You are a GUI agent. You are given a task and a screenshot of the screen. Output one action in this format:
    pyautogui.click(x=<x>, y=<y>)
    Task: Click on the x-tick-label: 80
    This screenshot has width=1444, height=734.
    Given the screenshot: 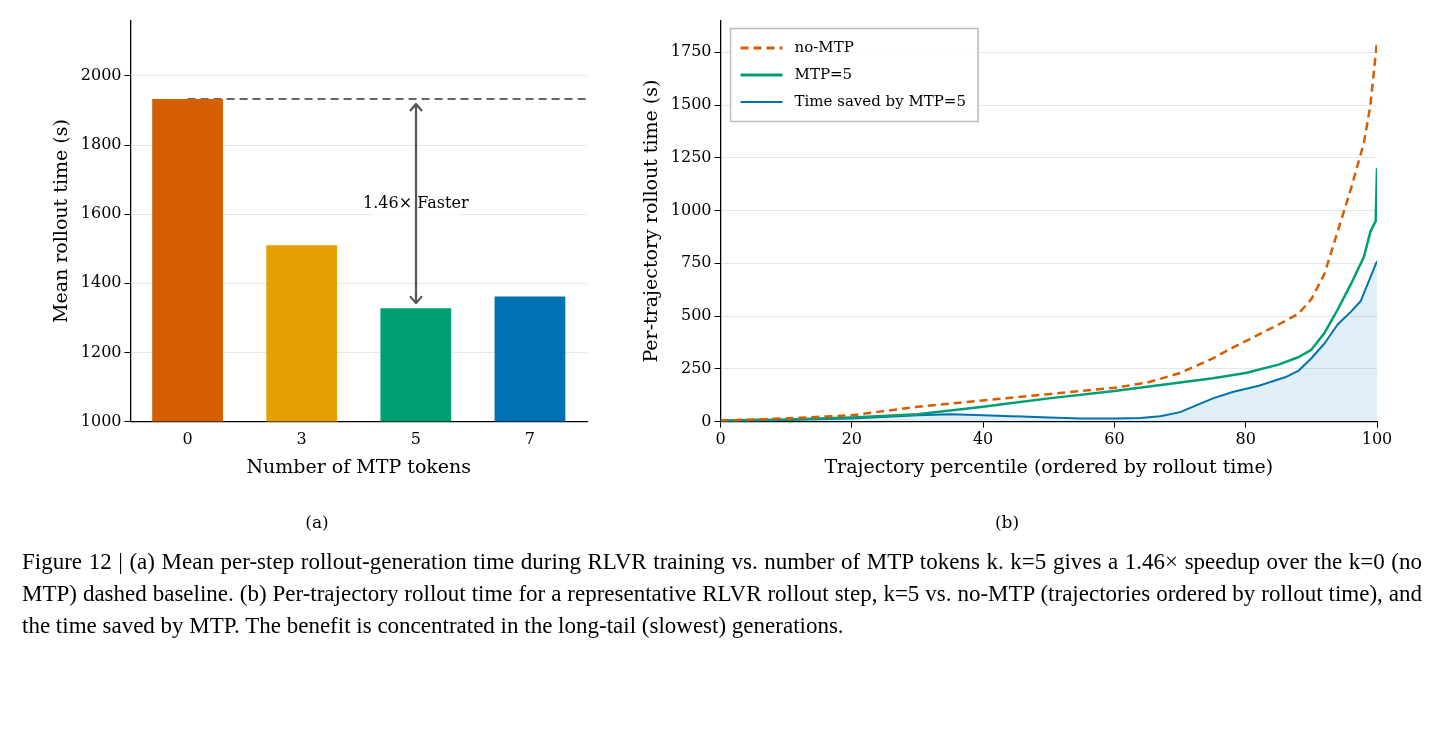 What is the action you would take?
    pyautogui.click(x=1245, y=439)
    